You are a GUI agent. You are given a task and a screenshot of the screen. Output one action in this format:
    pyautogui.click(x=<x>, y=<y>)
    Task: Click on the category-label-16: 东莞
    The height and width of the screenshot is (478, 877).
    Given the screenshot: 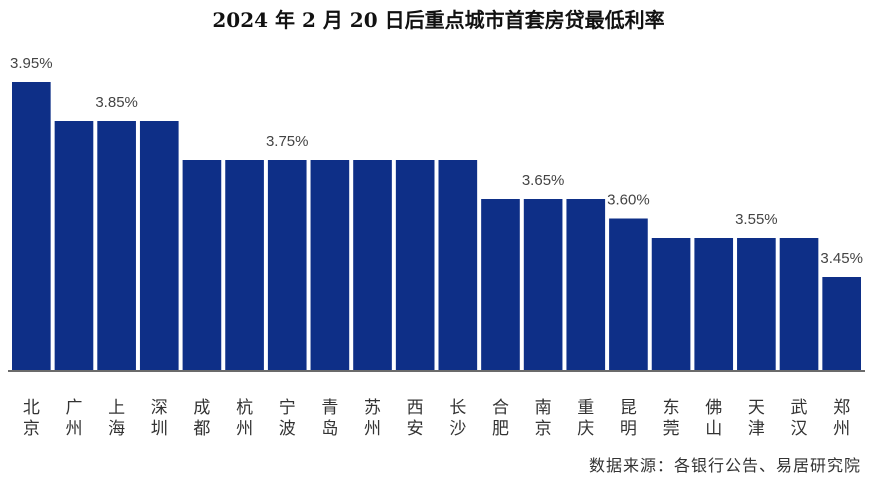 What is the action you would take?
    pyautogui.click(x=671, y=418)
    